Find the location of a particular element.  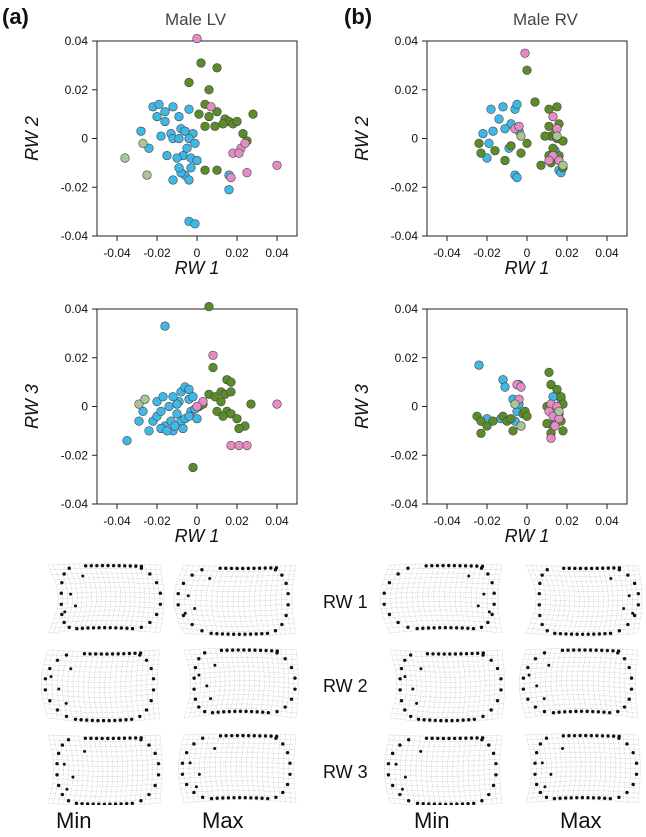

y-tick-label: -0.04 is located at coordinates (75, 236).